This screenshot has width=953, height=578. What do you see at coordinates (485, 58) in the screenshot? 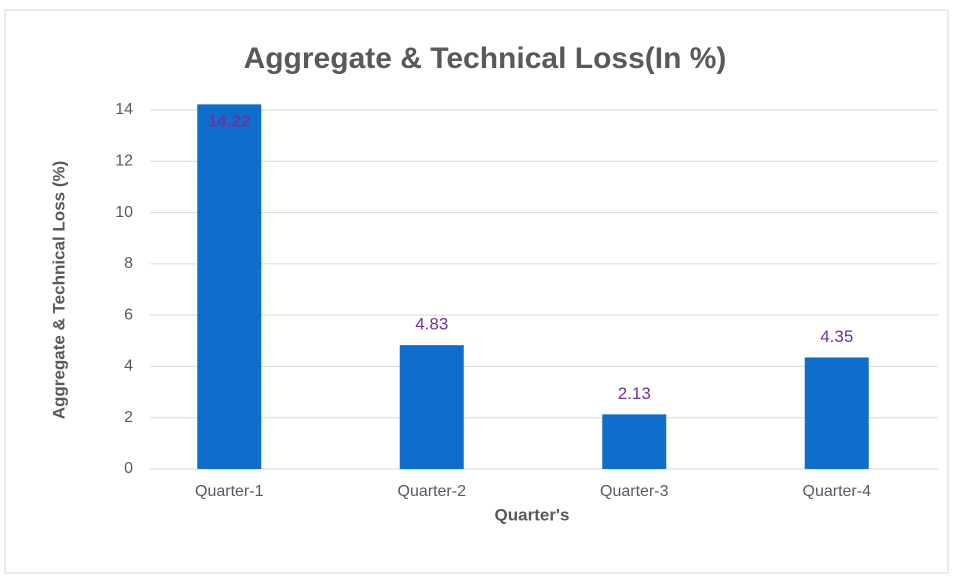
I see `chart-title: Aggregate & Technical Loss(In %)` at bounding box center [485, 58].